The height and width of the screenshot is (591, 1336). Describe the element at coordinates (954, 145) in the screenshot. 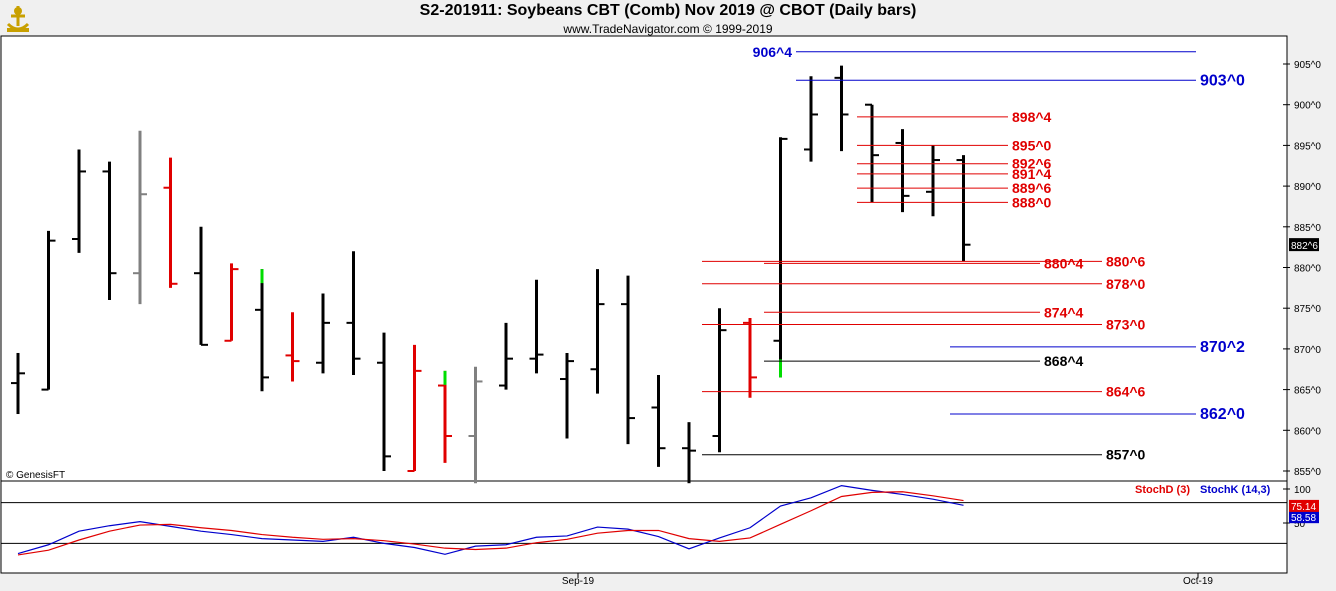

I see `price-level: 895^0` at that location.